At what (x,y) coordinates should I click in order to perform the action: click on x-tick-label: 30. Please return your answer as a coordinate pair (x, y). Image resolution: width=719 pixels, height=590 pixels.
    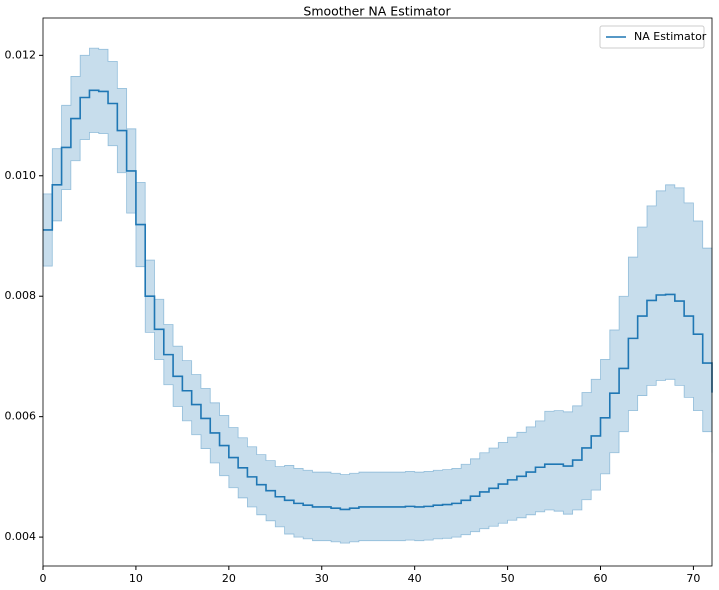
    Looking at the image, I should click on (322, 578).